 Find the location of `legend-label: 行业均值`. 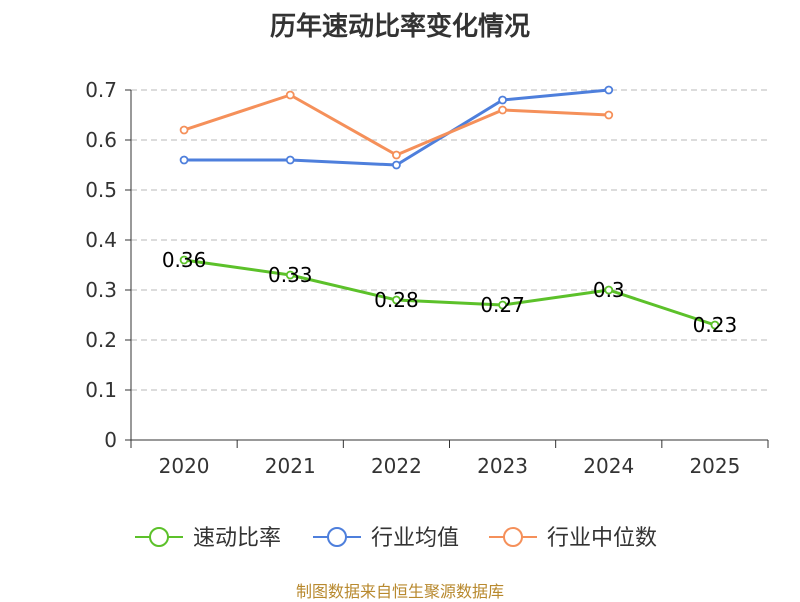

legend-label: 行业均值 is located at coordinates (415, 538).